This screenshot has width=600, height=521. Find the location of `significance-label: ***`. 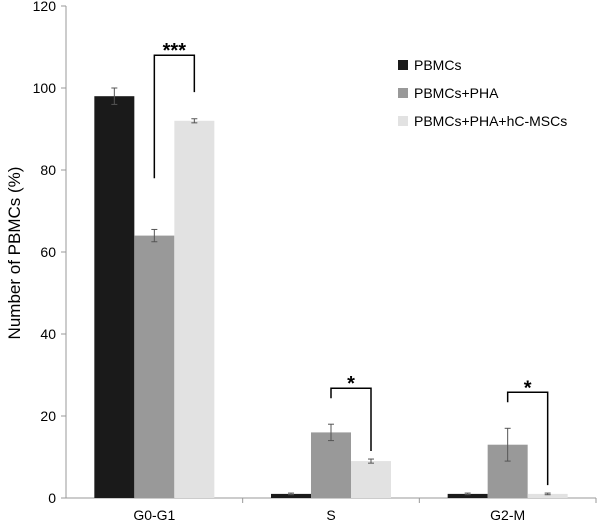

significance-label: *** is located at coordinates (175, 51).